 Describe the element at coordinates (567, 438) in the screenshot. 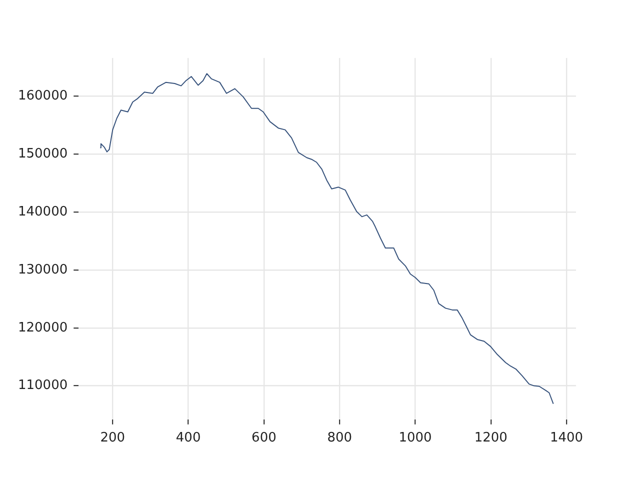

I see `x-tick-label: 1400` at that location.